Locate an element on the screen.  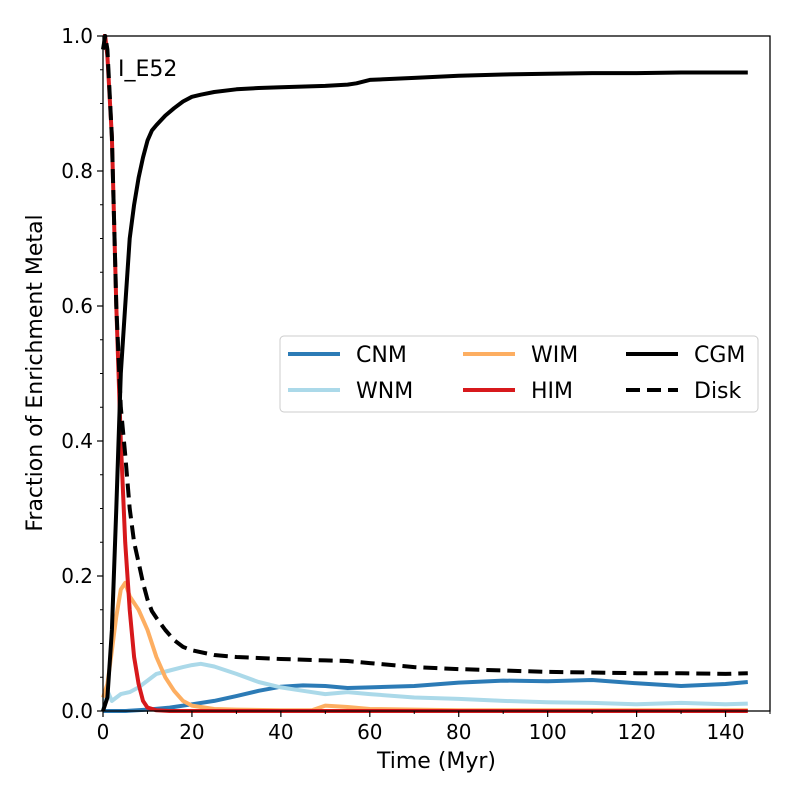
x-tick-label: 0 is located at coordinates (103, 732).